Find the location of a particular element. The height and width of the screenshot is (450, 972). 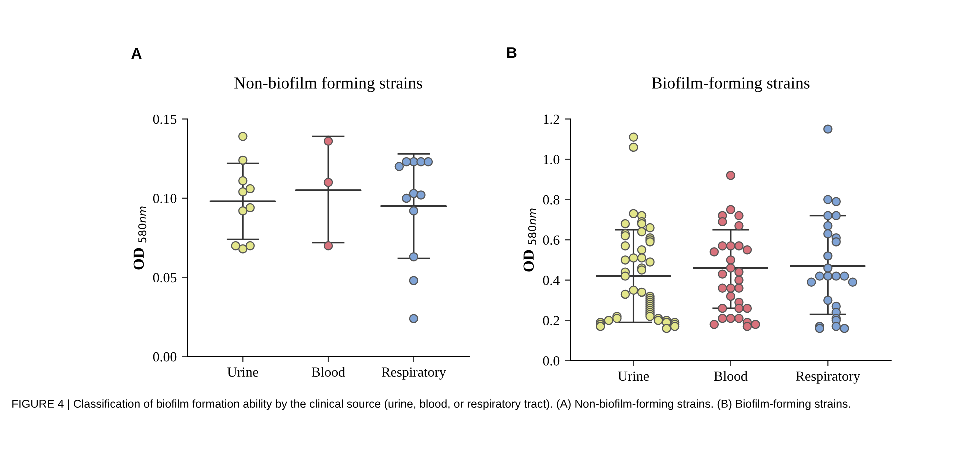

text: B is located at coordinates (512, 53).